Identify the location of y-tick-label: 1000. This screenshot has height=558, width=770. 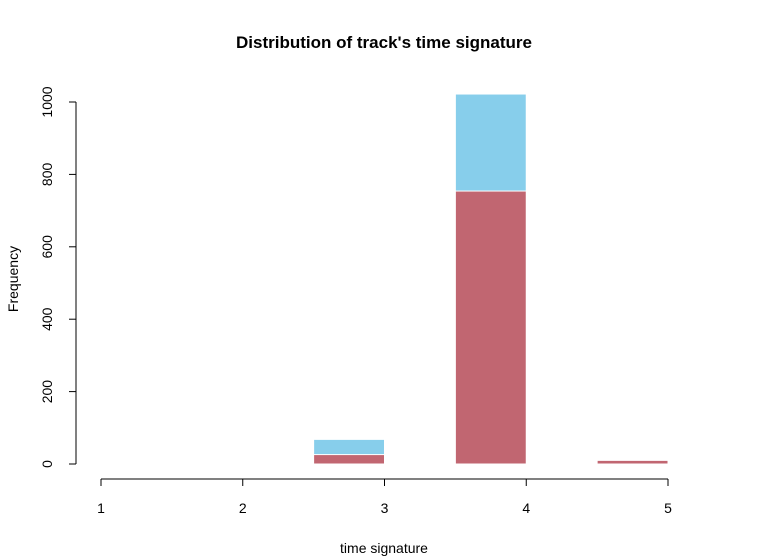
(47, 101).